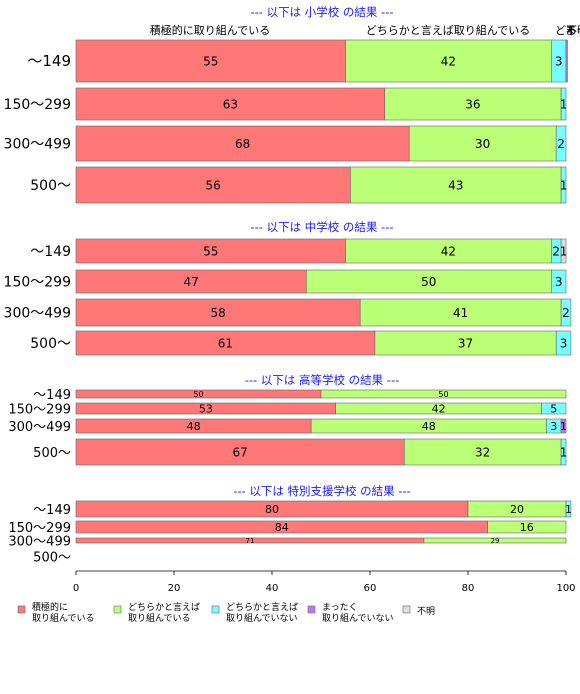 This screenshot has width=580, height=694. Describe the element at coordinates (494, 541) in the screenshot. I see `data-label: 29` at that location.